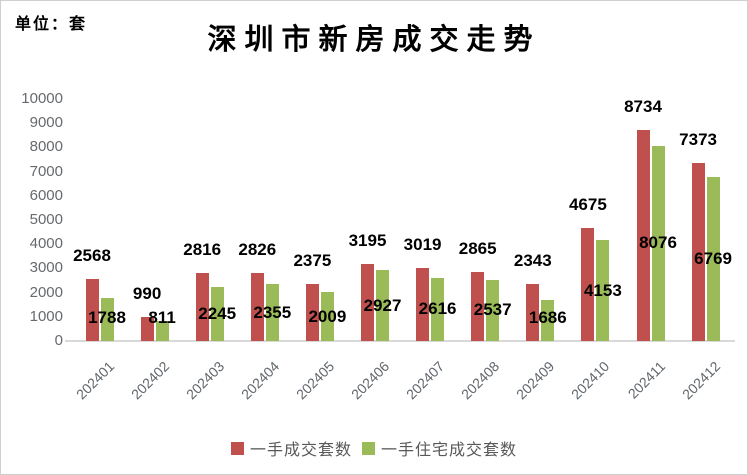 The image size is (748, 475). I want to click on y-axis-tick-label: 1000, so click(46, 316).